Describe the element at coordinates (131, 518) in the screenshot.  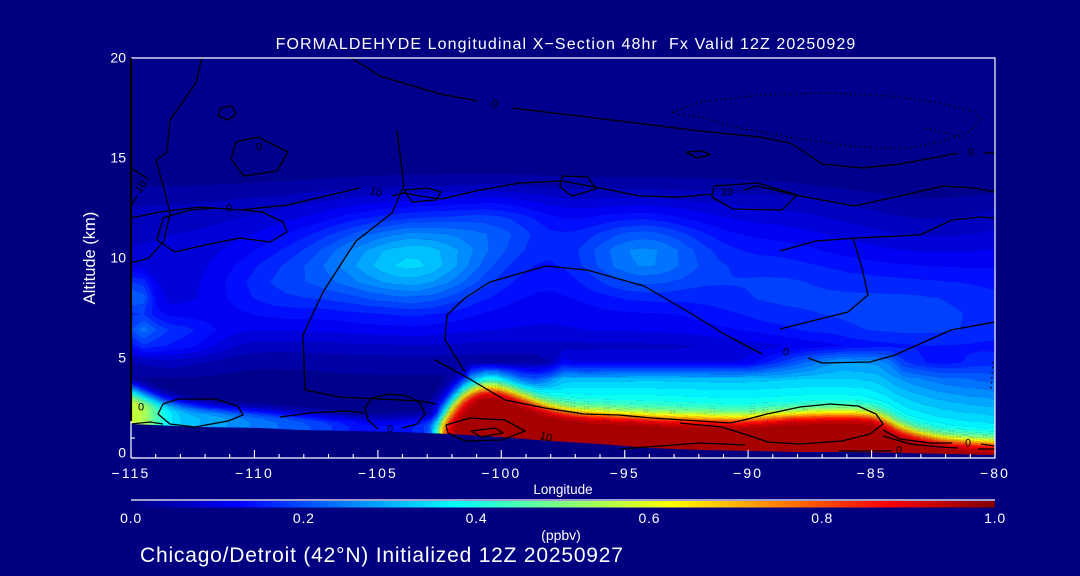
I see `svg-text: 0.0` at that location.